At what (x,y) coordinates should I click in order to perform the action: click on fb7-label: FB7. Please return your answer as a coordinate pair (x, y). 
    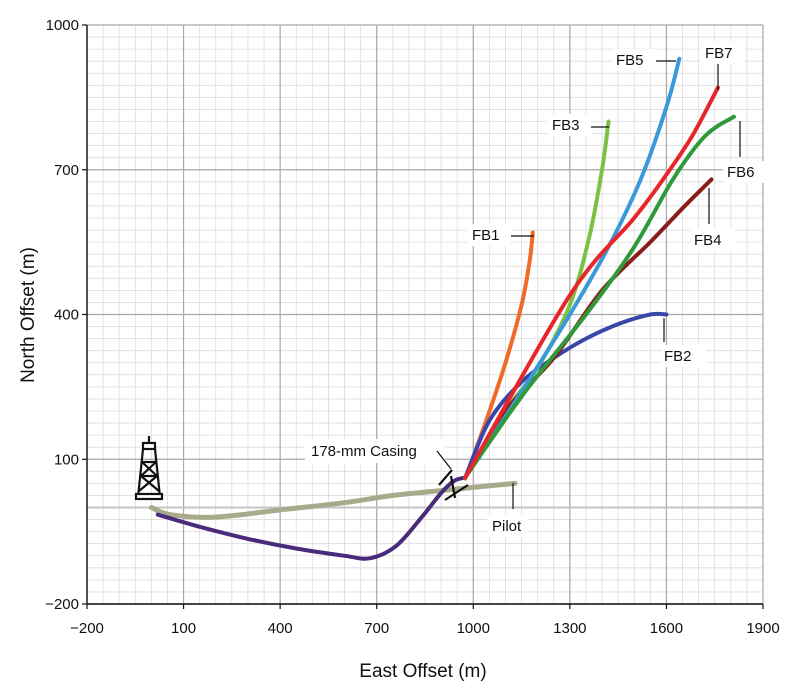
    Looking at the image, I should click on (719, 53).